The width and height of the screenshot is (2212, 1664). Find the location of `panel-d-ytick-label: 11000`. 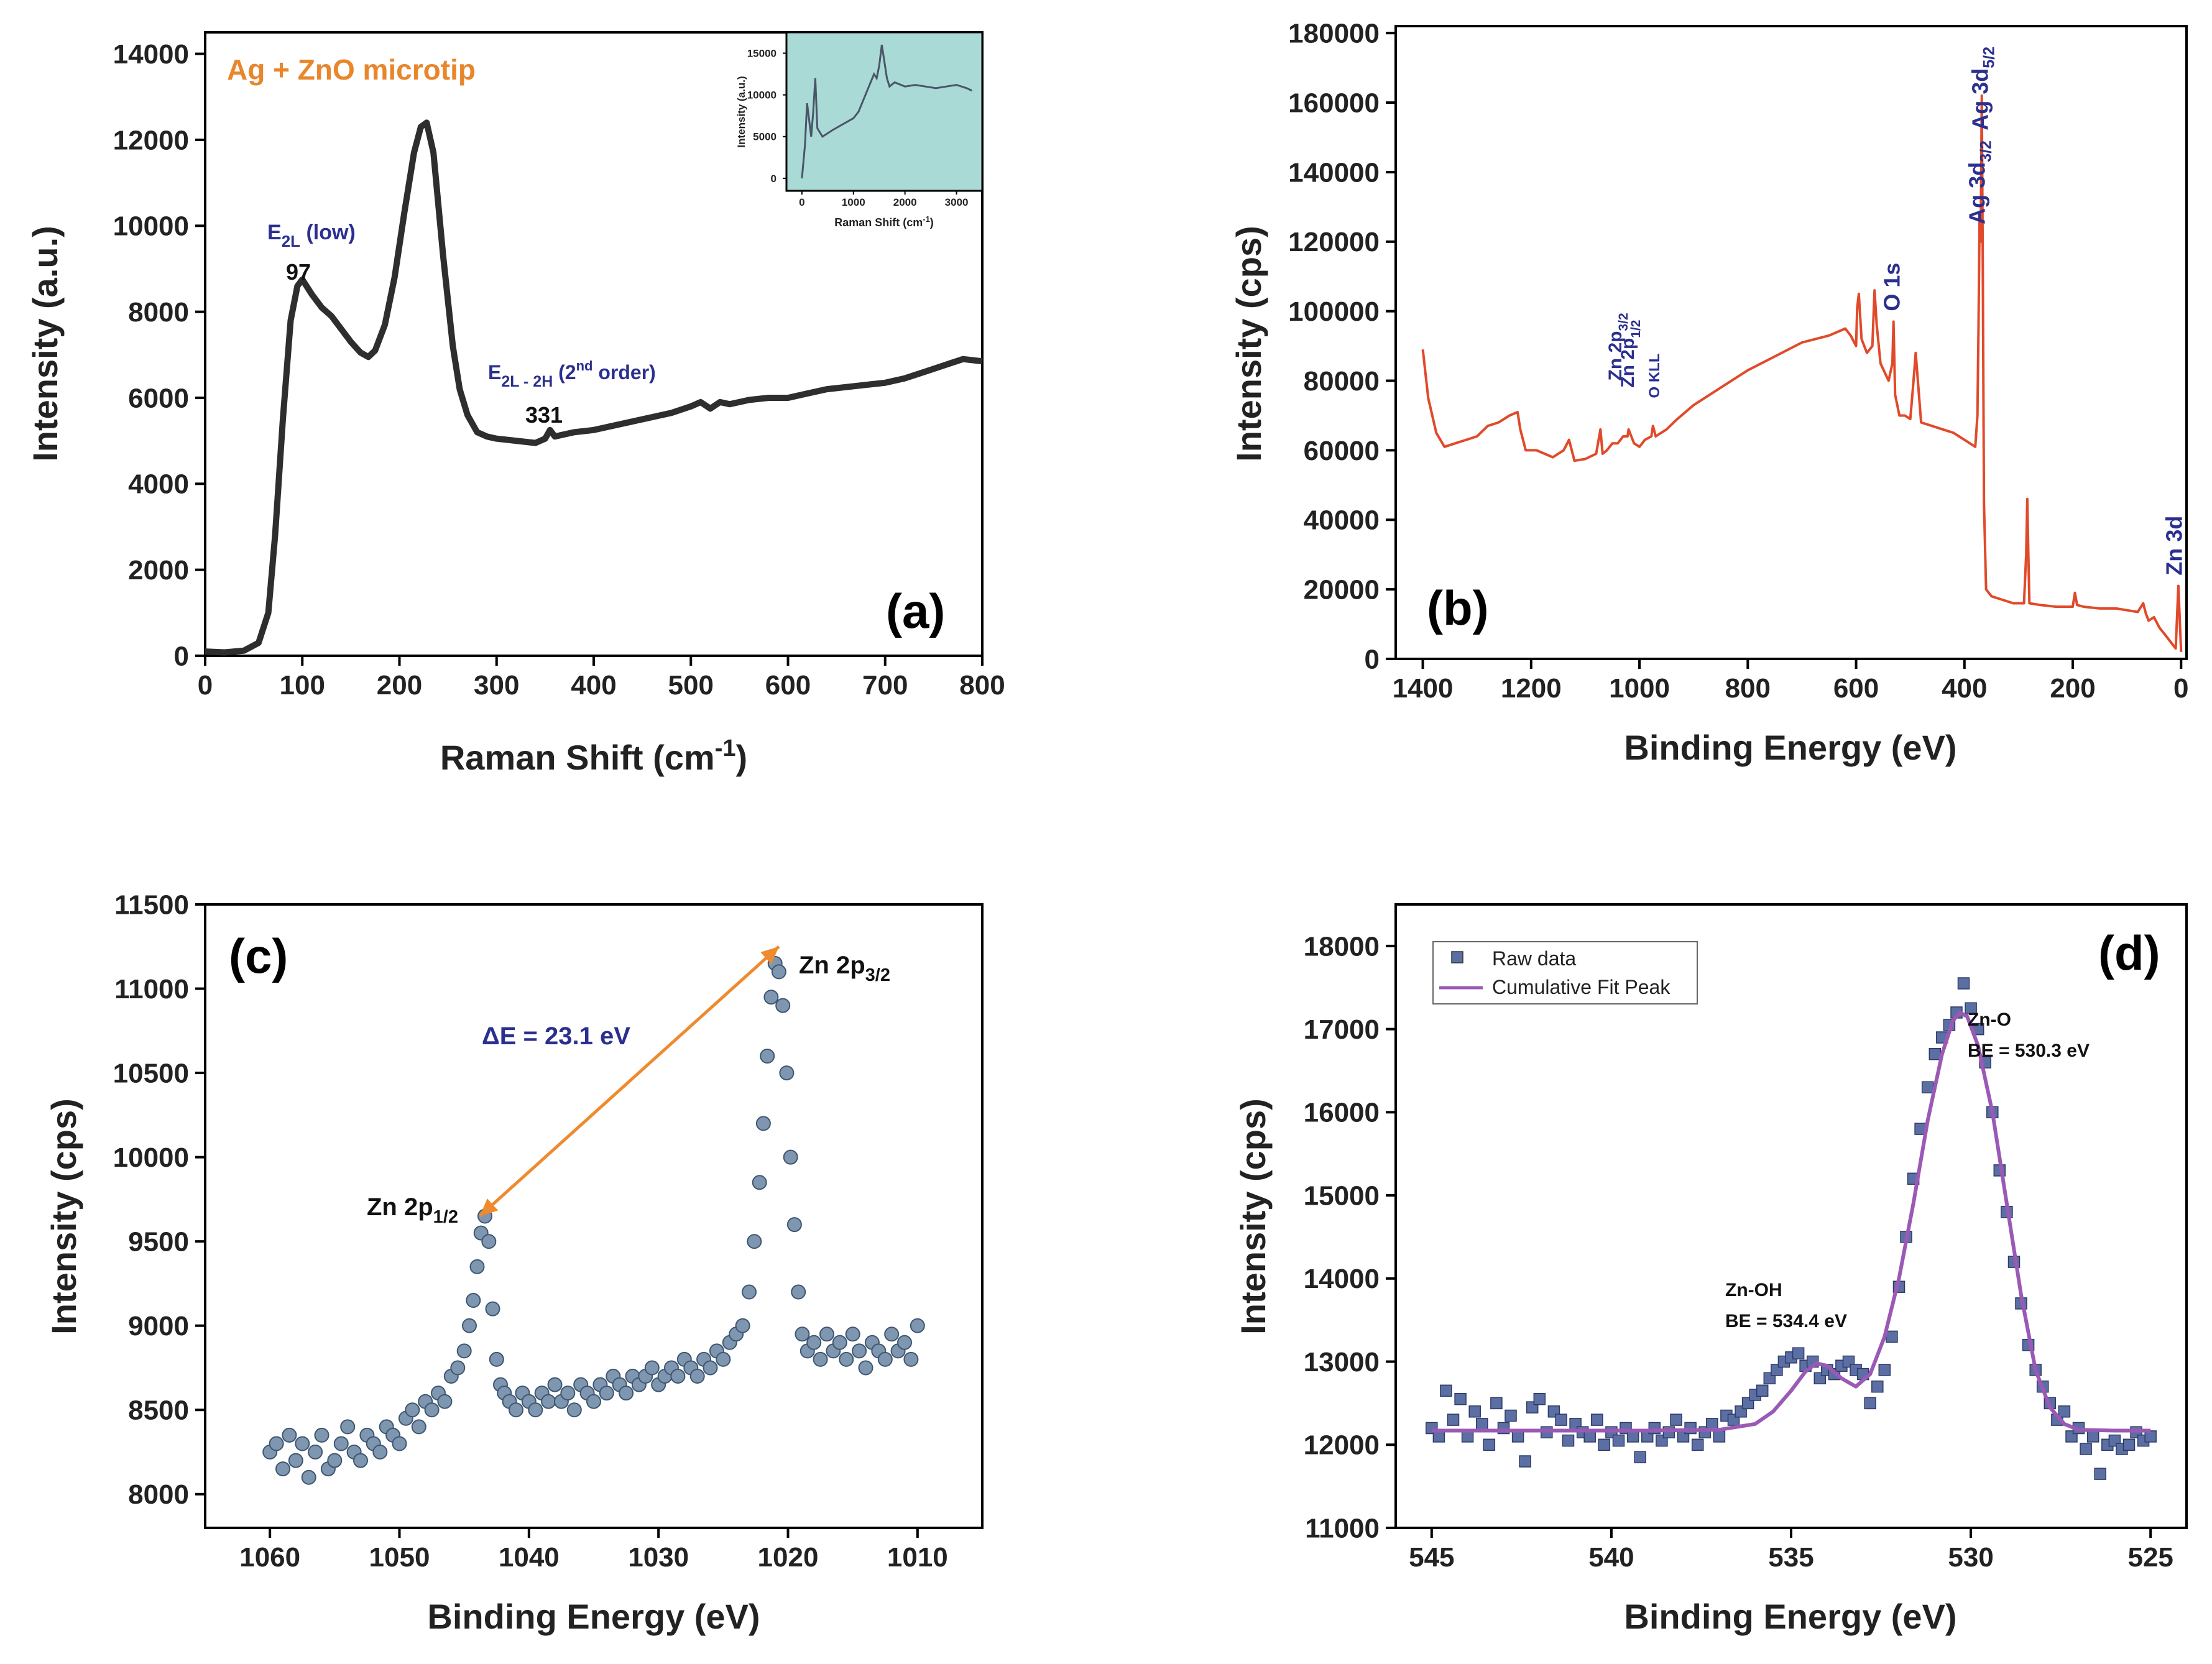

panel-d-ytick-label: 11000 is located at coordinates (1342, 1528).